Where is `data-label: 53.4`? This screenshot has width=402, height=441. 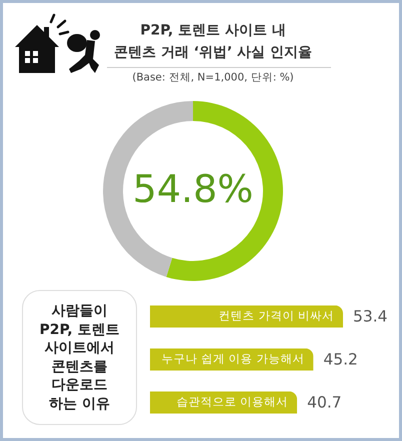 data-label: 53.4 is located at coordinates (370, 317).